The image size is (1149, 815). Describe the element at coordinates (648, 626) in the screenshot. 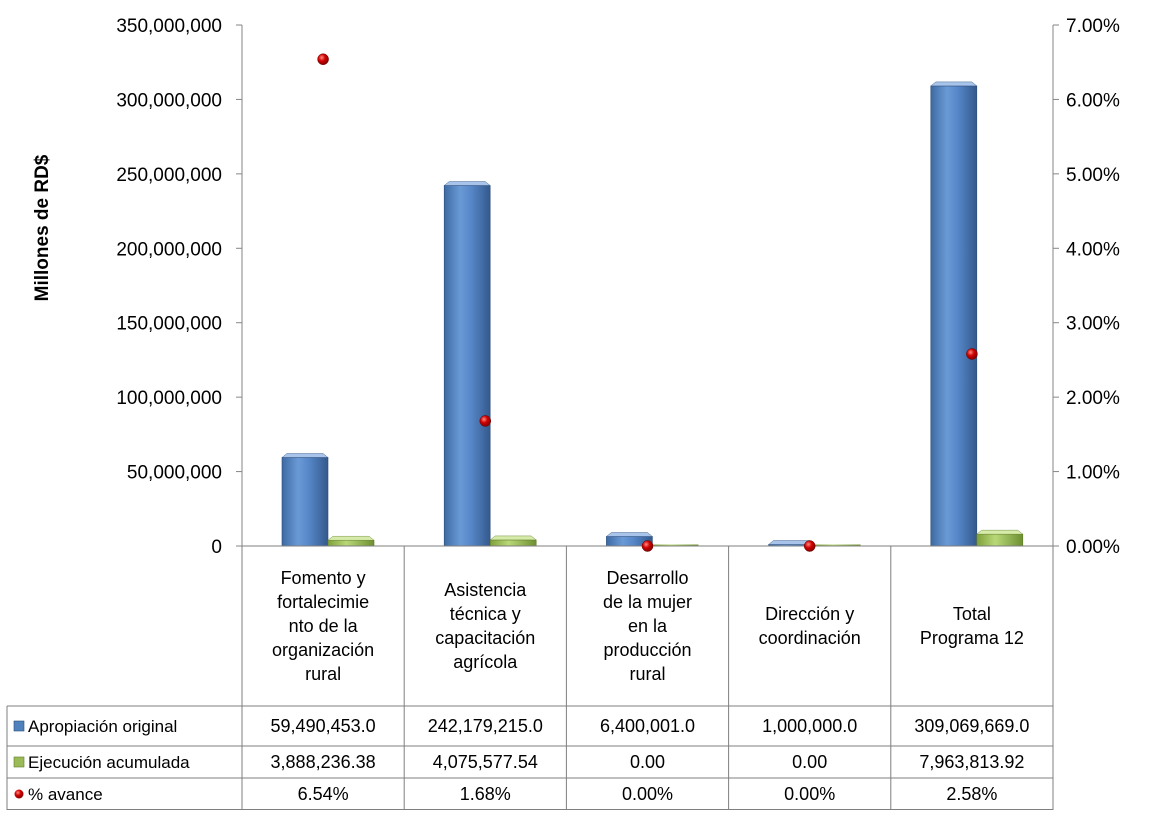

I see `category-label: en la` at that location.